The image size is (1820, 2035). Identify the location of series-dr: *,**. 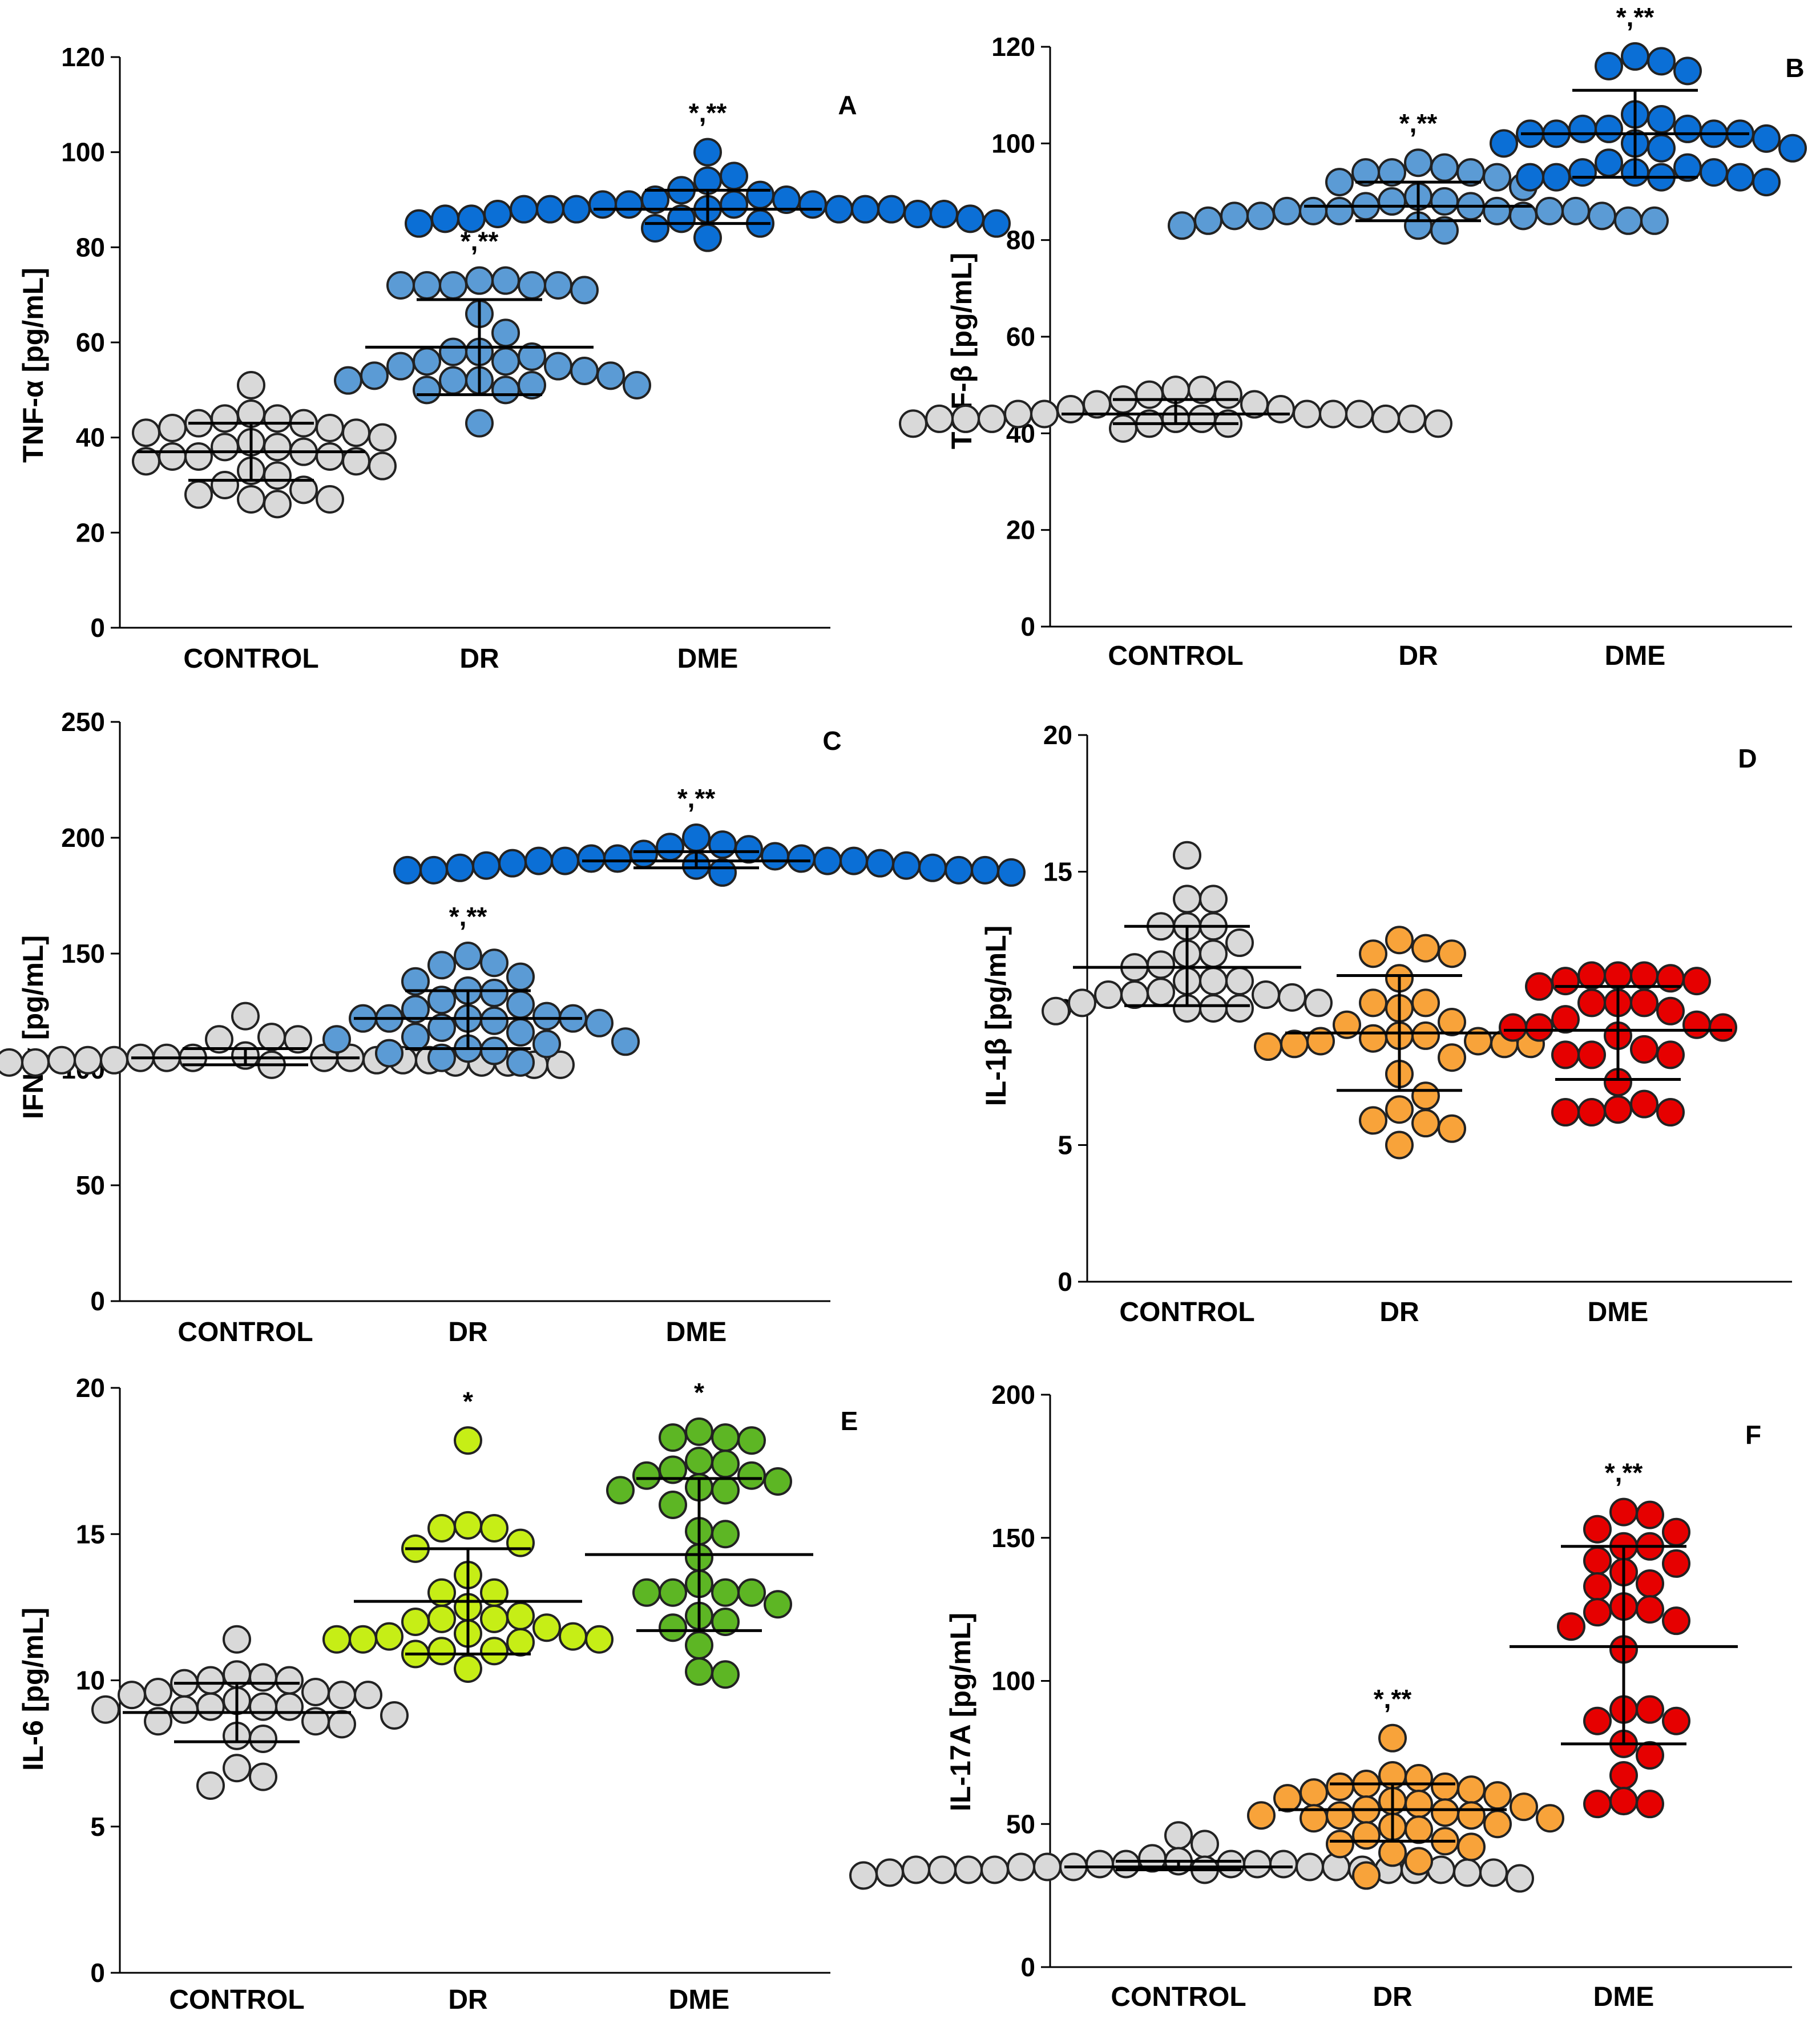
(1418, 176).